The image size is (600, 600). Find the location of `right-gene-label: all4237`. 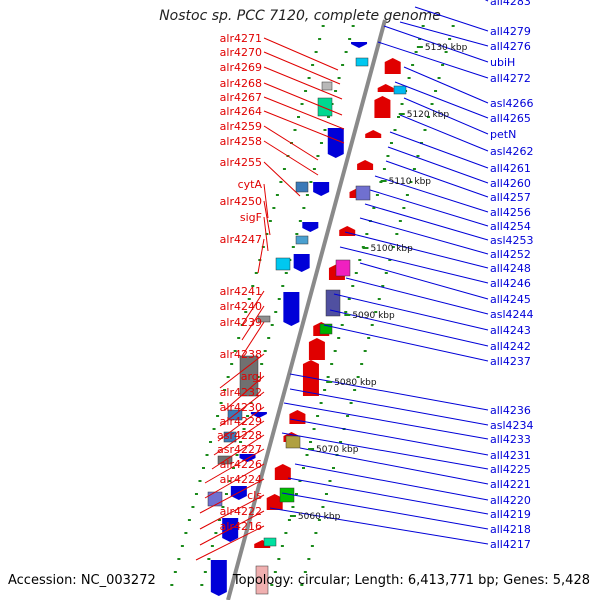

right-gene-label: all4237 is located at coordinates (510, 361).